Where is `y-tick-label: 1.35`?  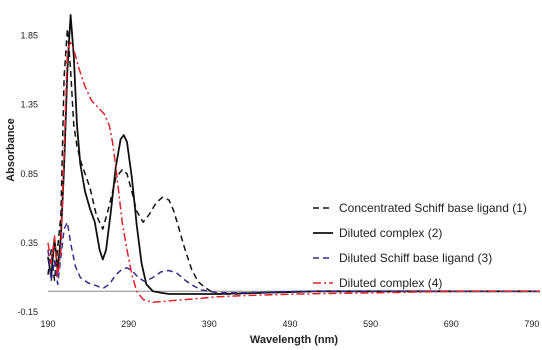 y-tick-label: 1.35 is located at coordinates (29, 105).